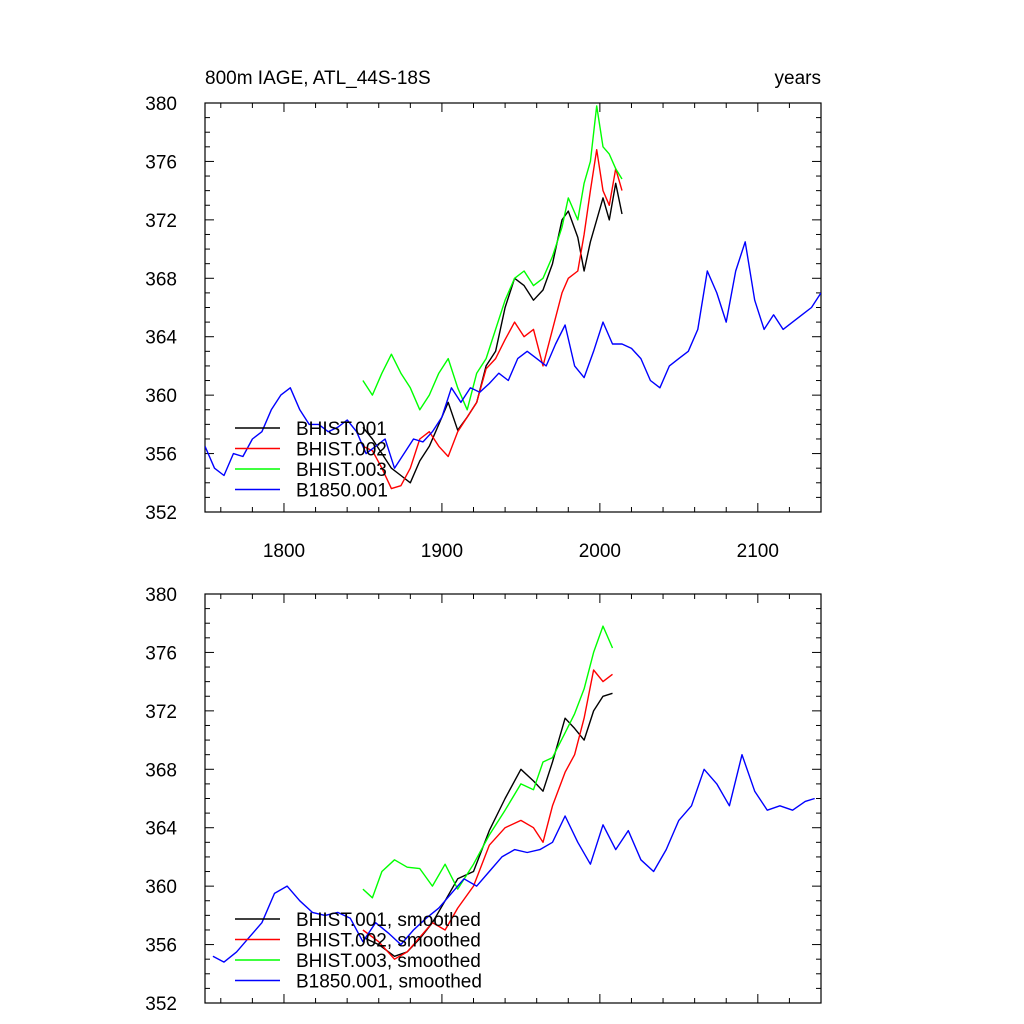 The width and height of the screenshot is (1024, 1024). Describe the element at coordinates (342, 491) in the screenshot. I see `legend-label: B1850.001` at that location.